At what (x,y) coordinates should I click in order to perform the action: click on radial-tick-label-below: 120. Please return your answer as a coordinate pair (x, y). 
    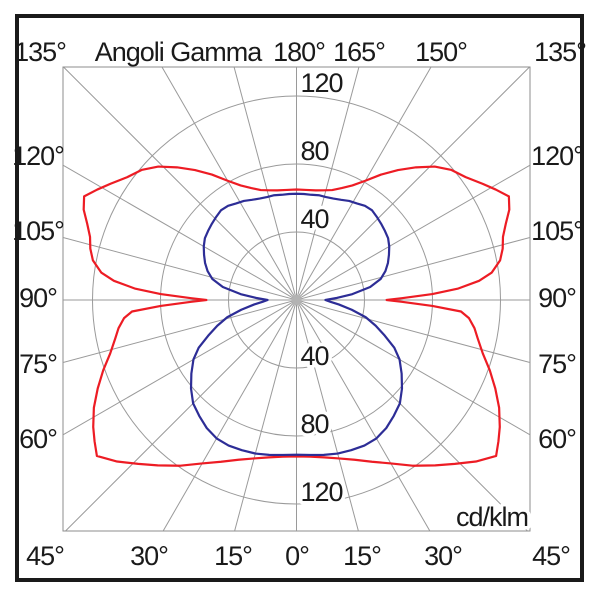
    Looking at the image, I should click on (322, 492).